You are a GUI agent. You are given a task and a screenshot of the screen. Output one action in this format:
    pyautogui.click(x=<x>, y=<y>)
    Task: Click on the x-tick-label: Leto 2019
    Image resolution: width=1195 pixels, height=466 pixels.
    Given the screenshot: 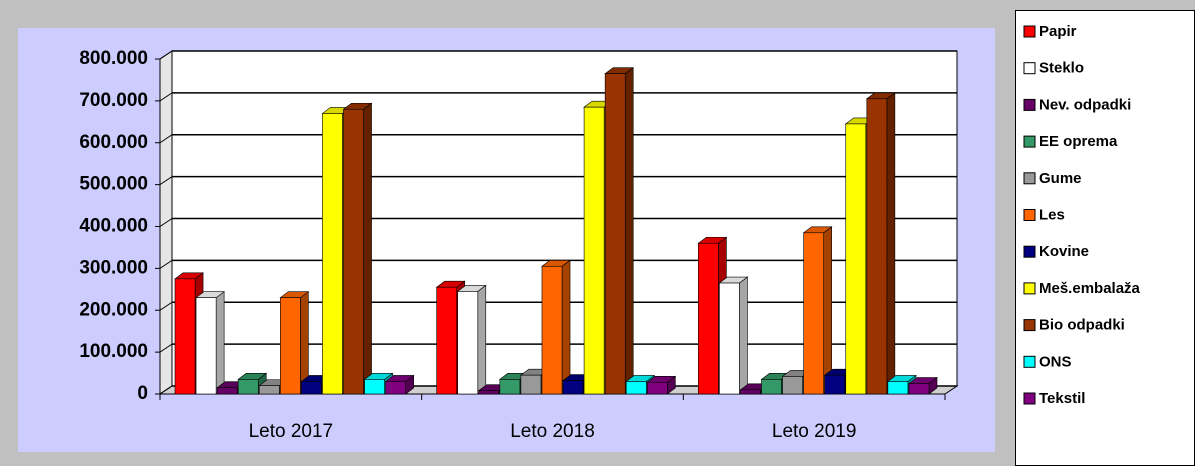 What is the action you would take?
    pyautogui.click(x=814, y=431)
    